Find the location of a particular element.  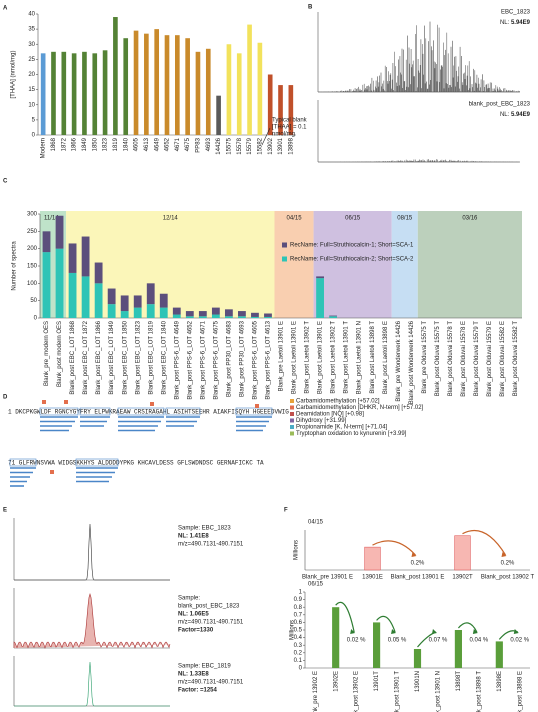

x-tick-label: Blank_post Olduvai 15582 T is located at coordinates (516, 359).